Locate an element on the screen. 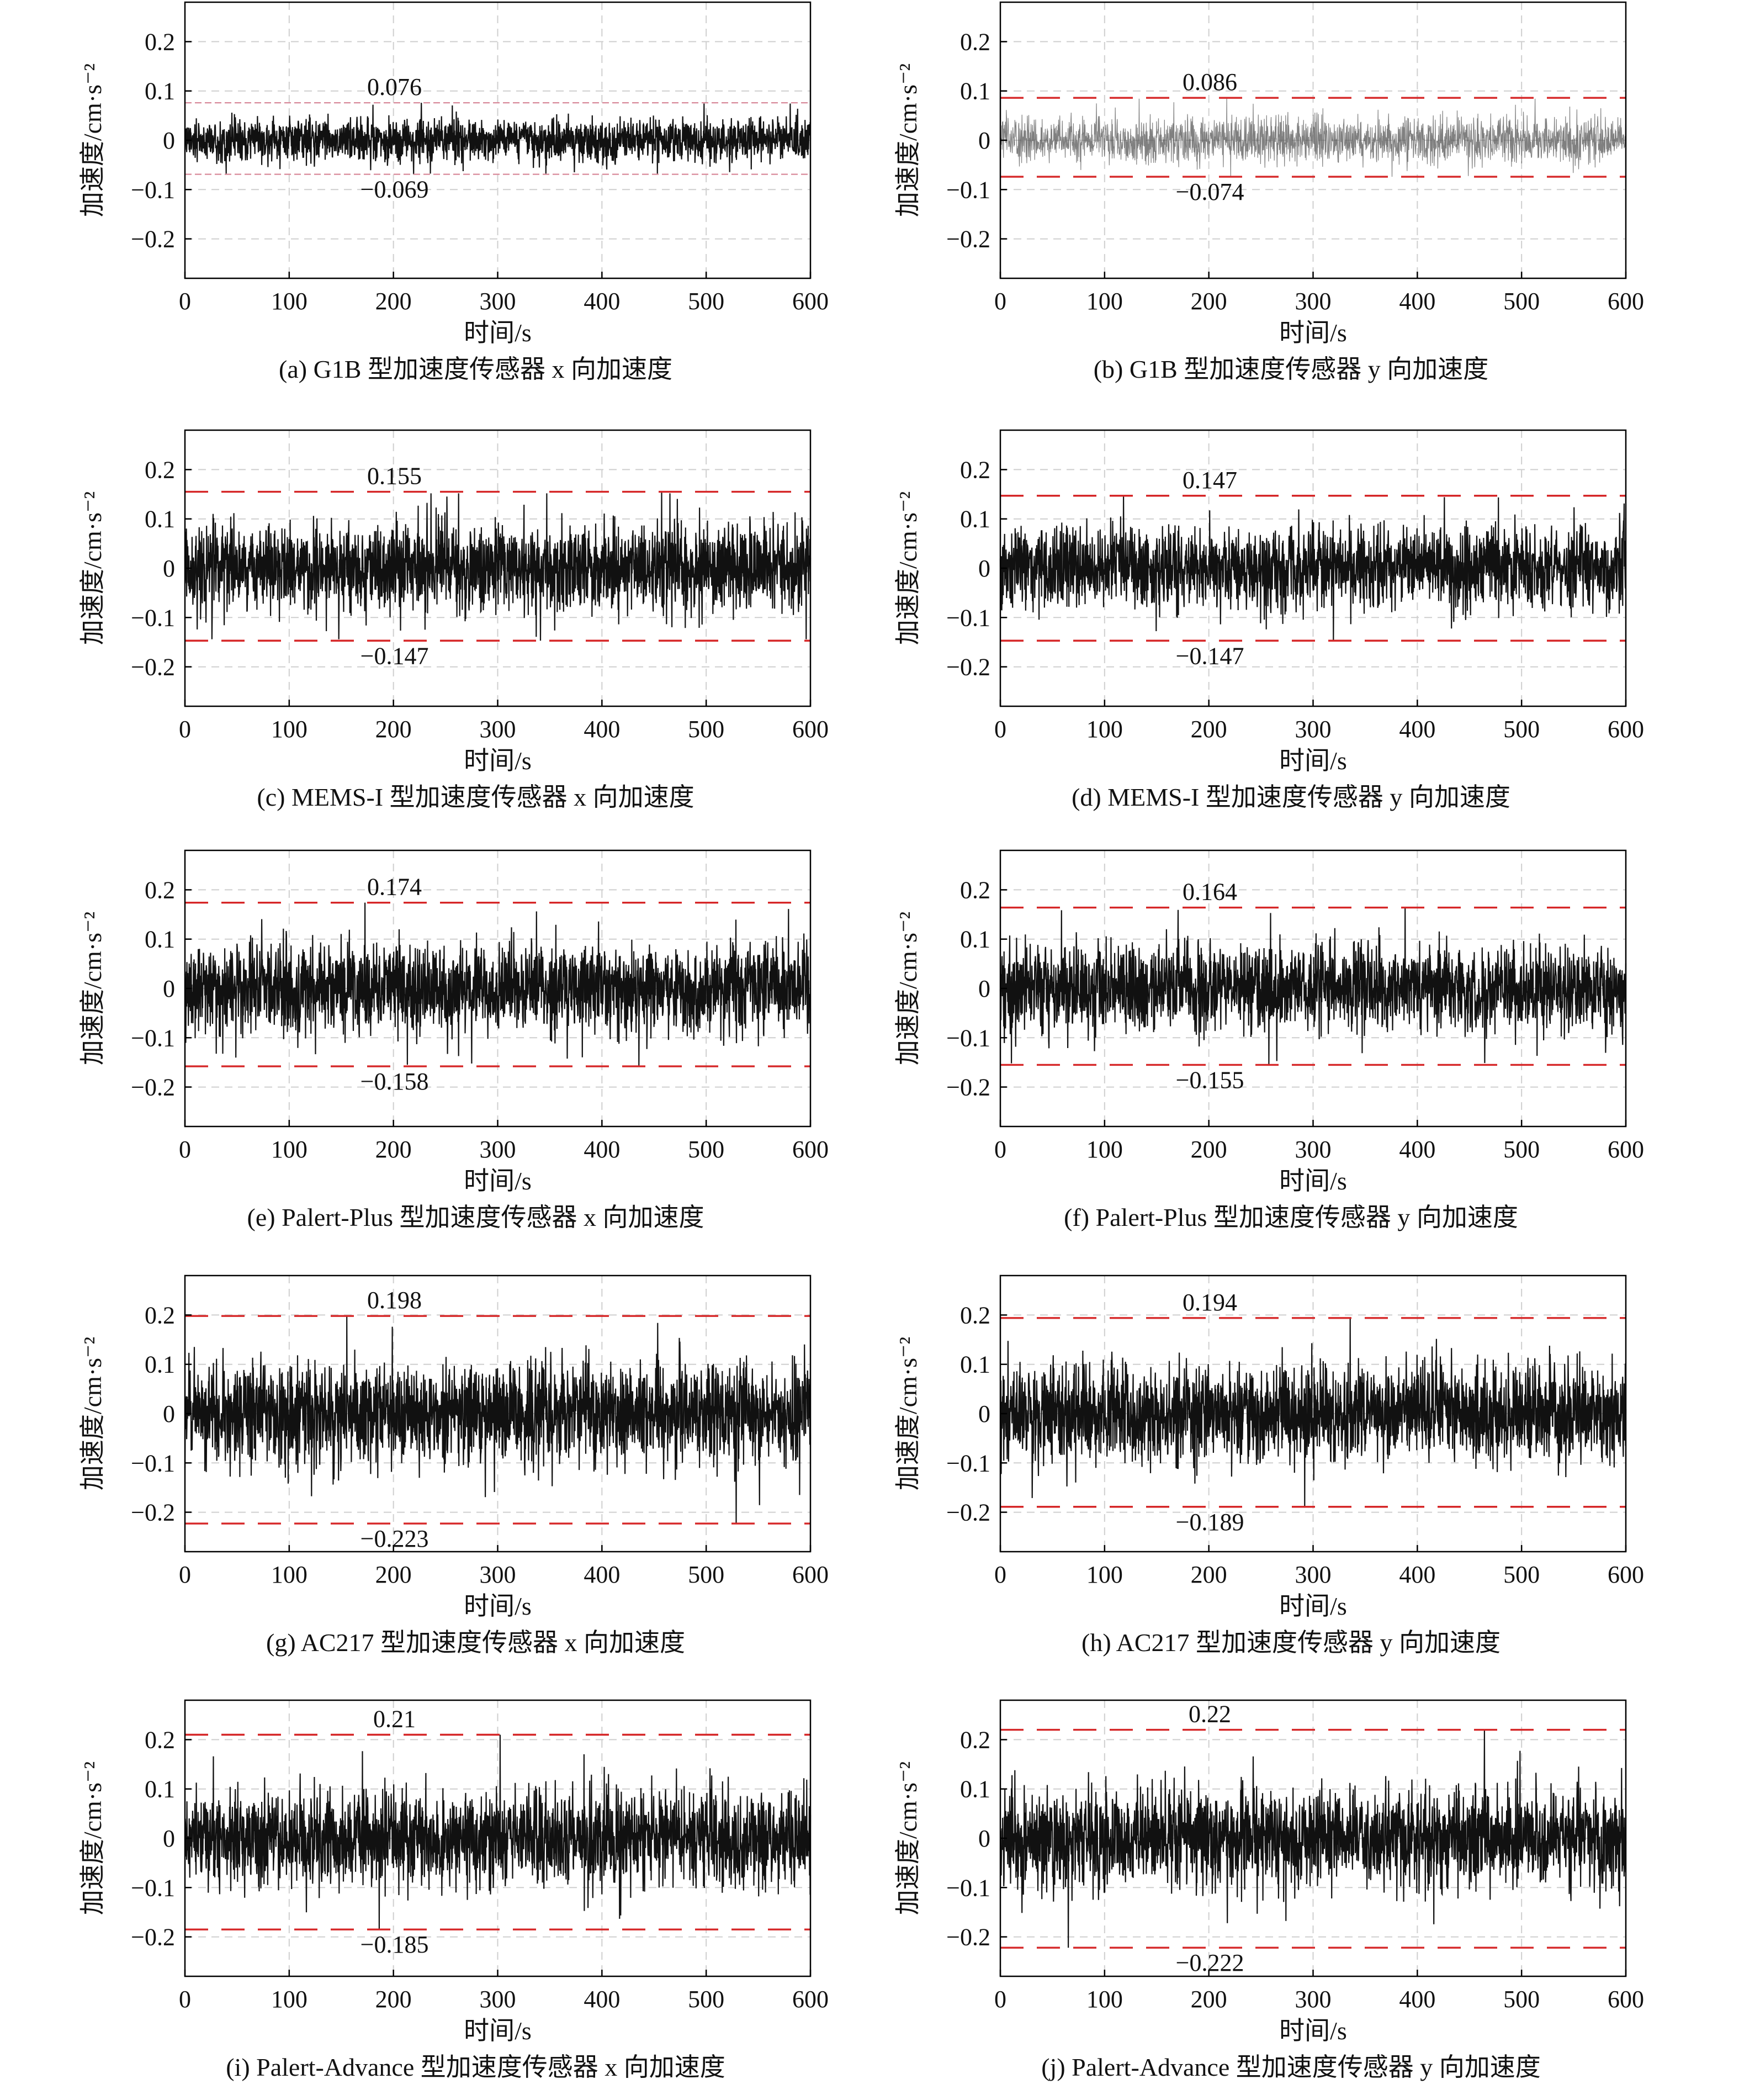 The height and width of the screenshot is (2100, 1739). threshold-label-upper: 0.174 is located at coordinates (394, 887).